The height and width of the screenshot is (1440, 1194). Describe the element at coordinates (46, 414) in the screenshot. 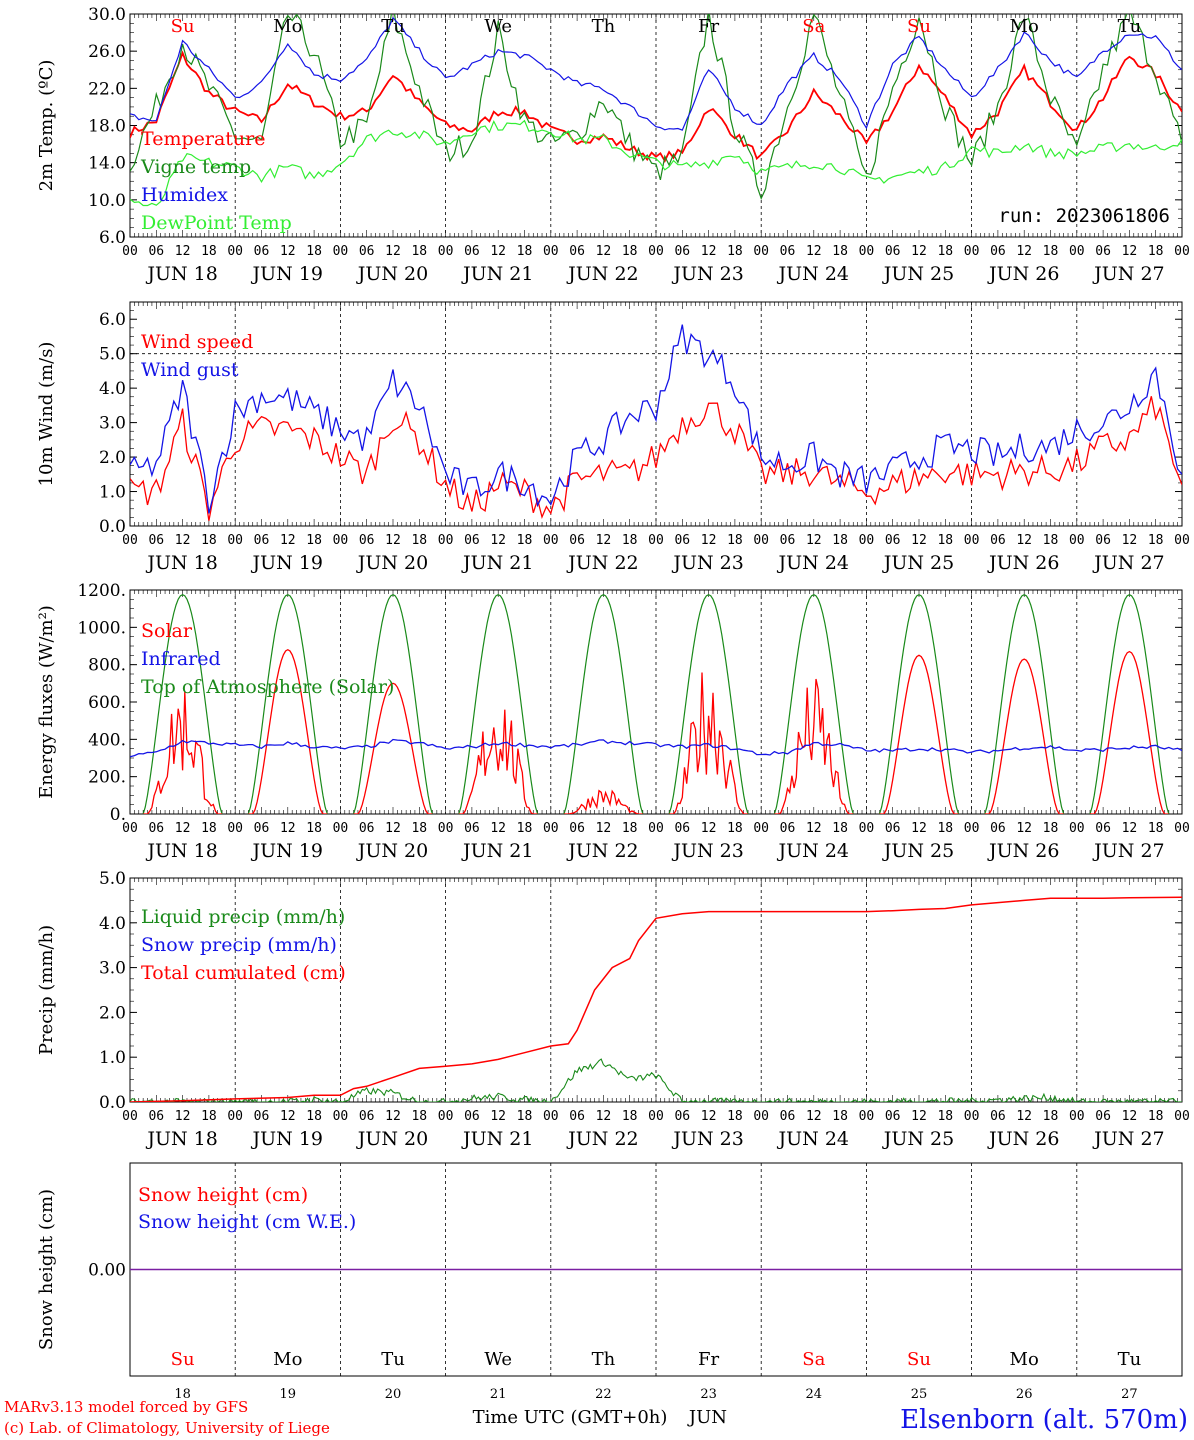

I see `y-axis-title: 10m Wind (m/s)` at that location.